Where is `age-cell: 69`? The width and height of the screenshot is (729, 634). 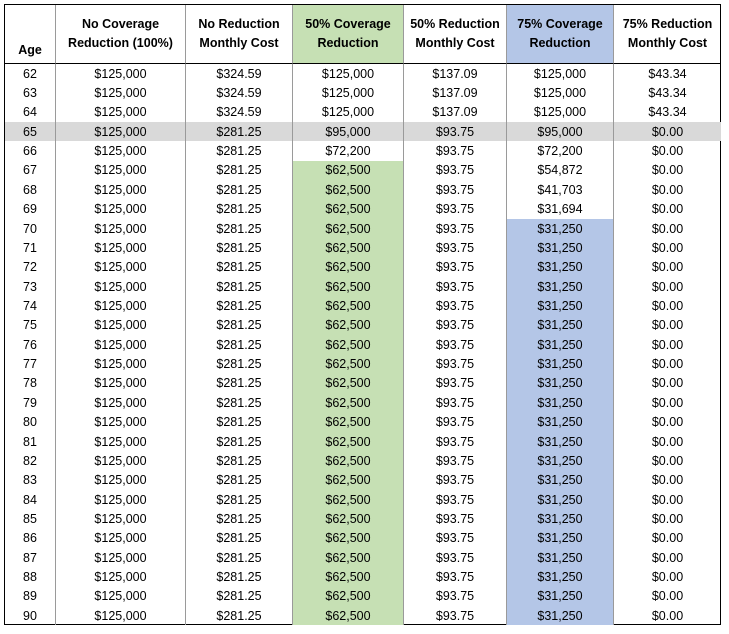
age-cell: 69 is located at coordinates (30, 209).